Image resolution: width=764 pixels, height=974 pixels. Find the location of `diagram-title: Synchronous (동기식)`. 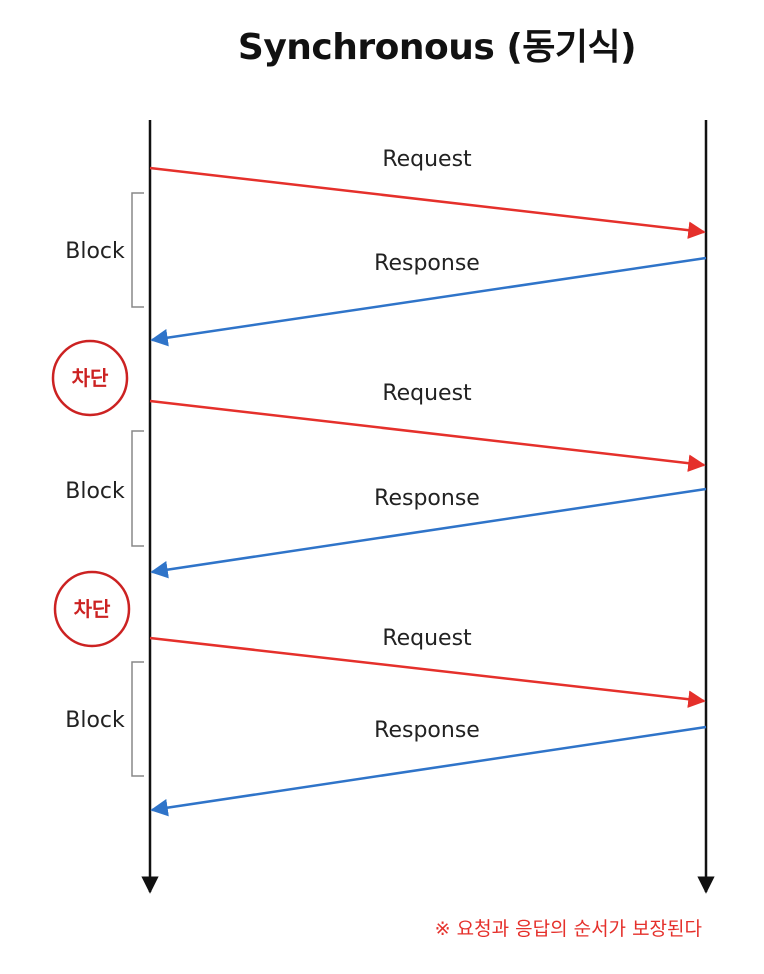

diagram-title: Synchronous (동기식) is located at coordinates (437, 47).